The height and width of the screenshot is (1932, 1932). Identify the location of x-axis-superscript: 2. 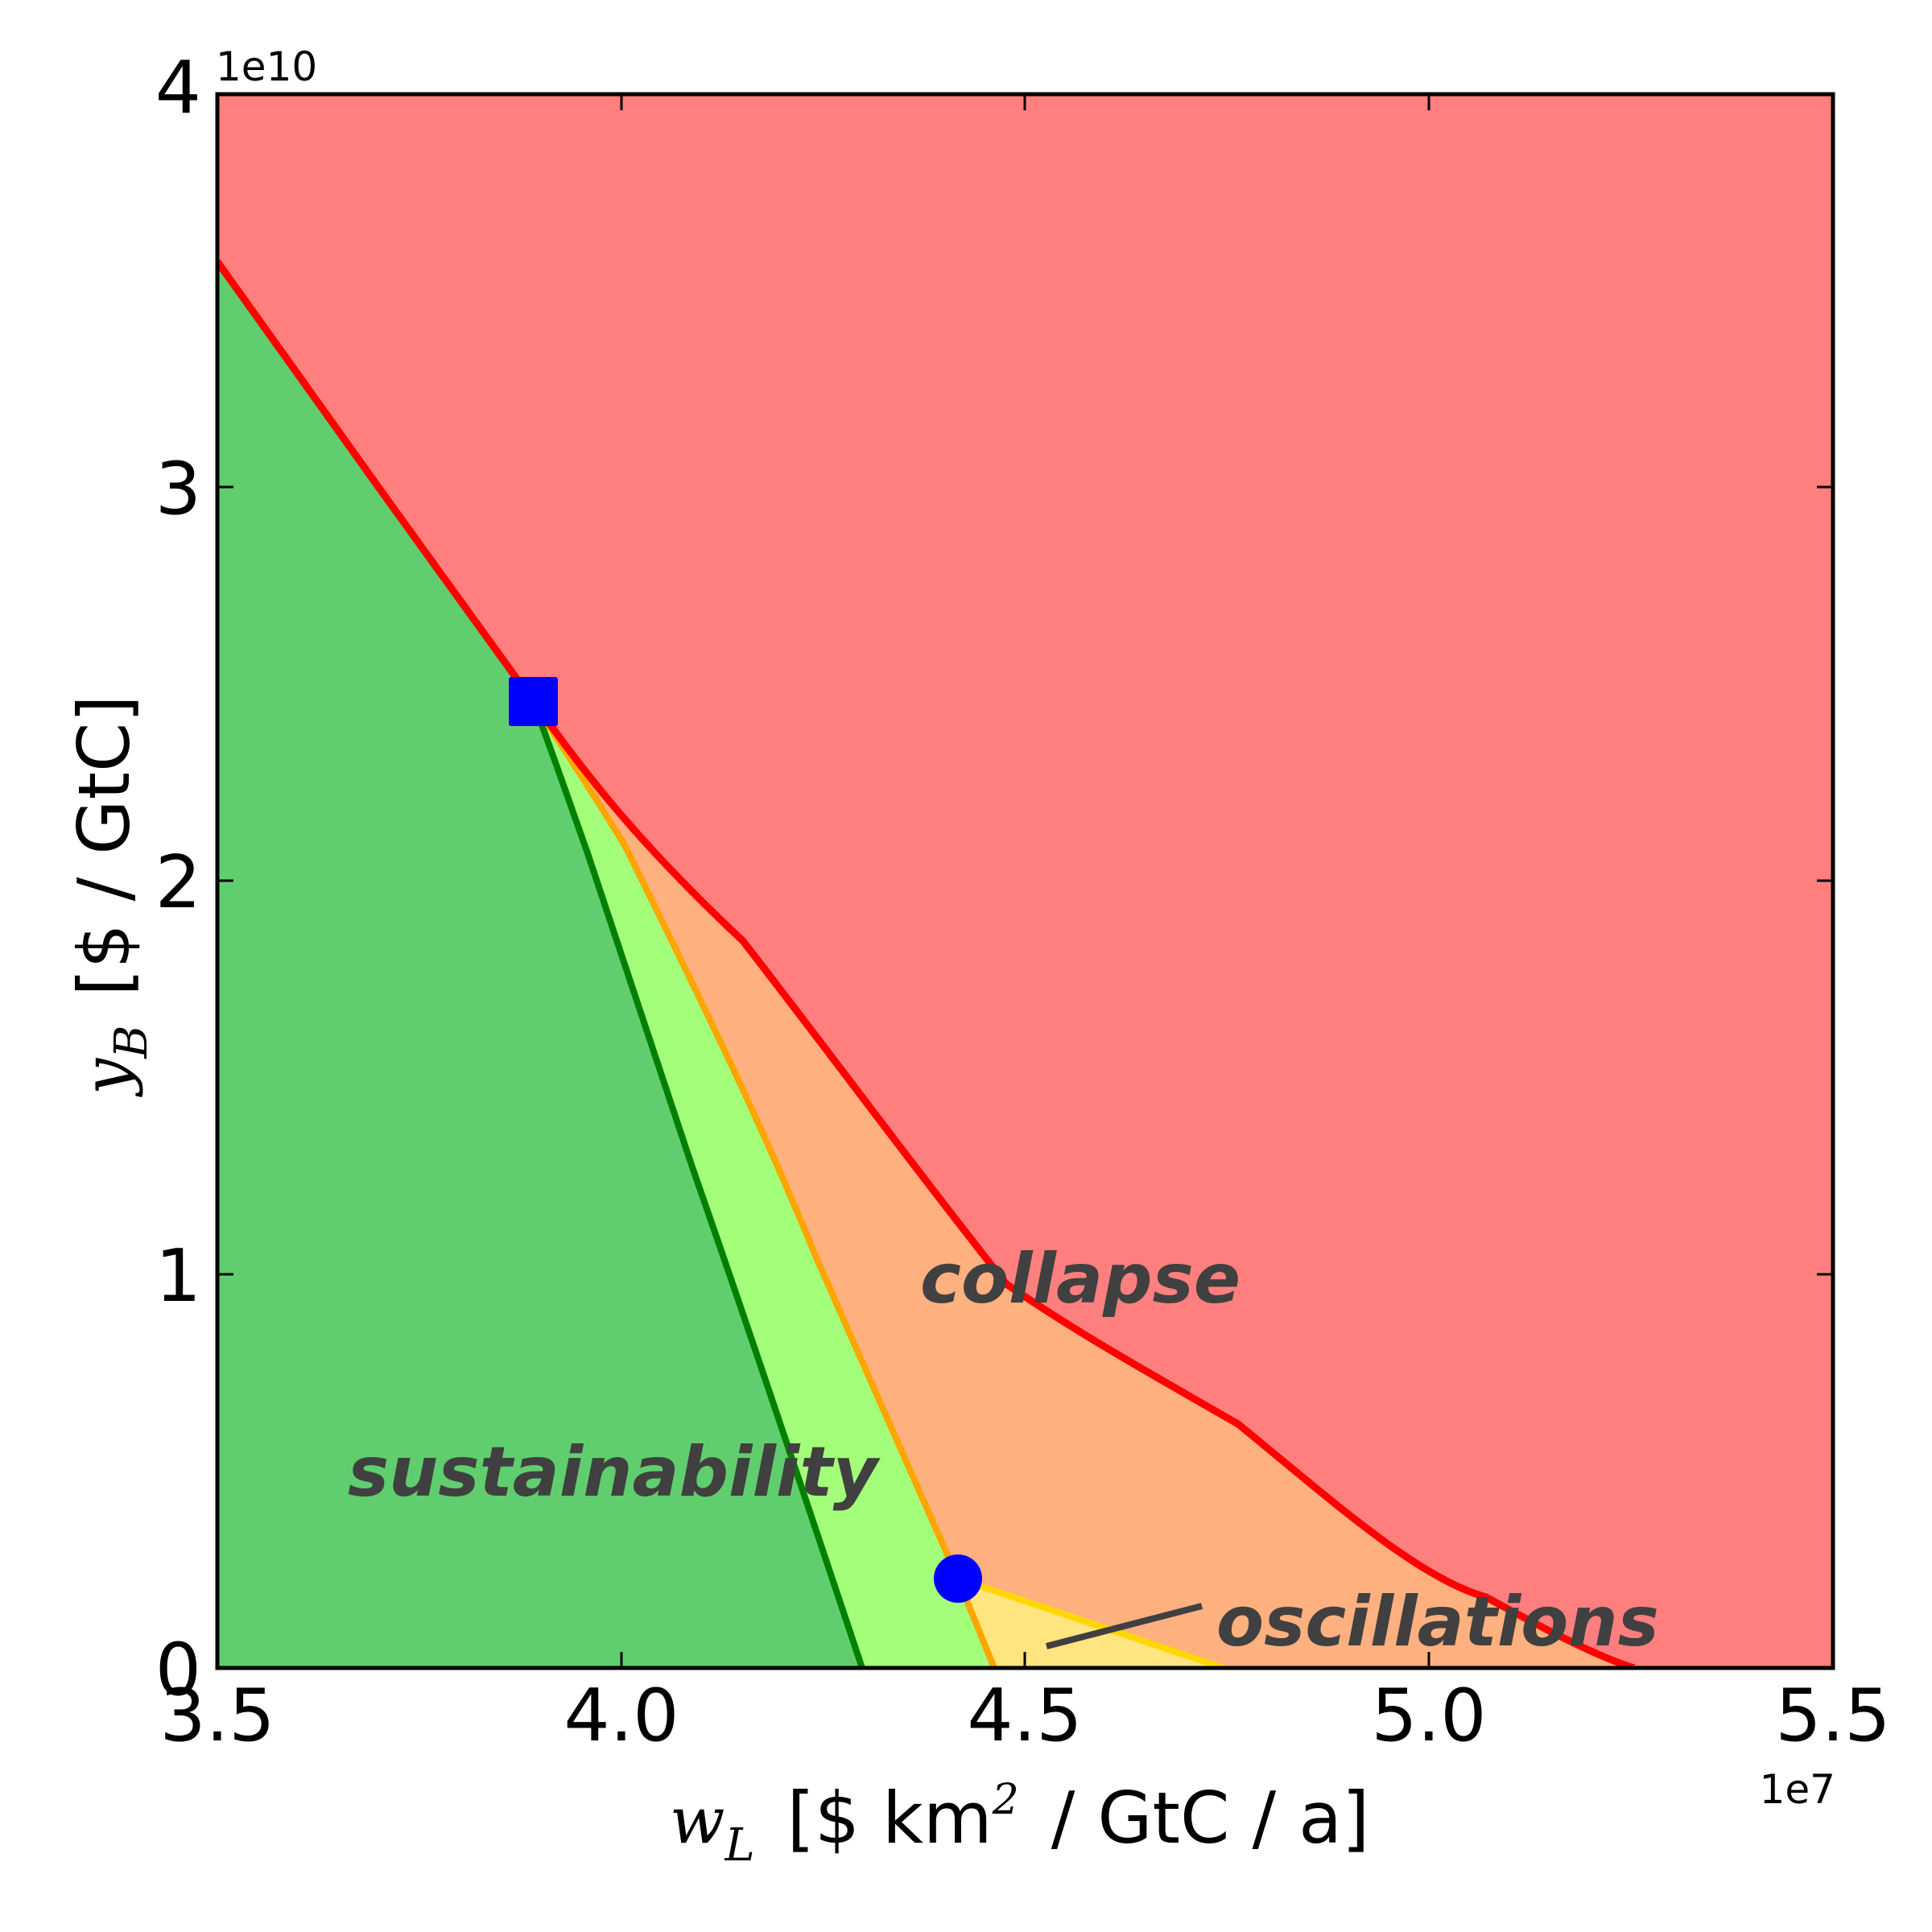
(1006, 1800).